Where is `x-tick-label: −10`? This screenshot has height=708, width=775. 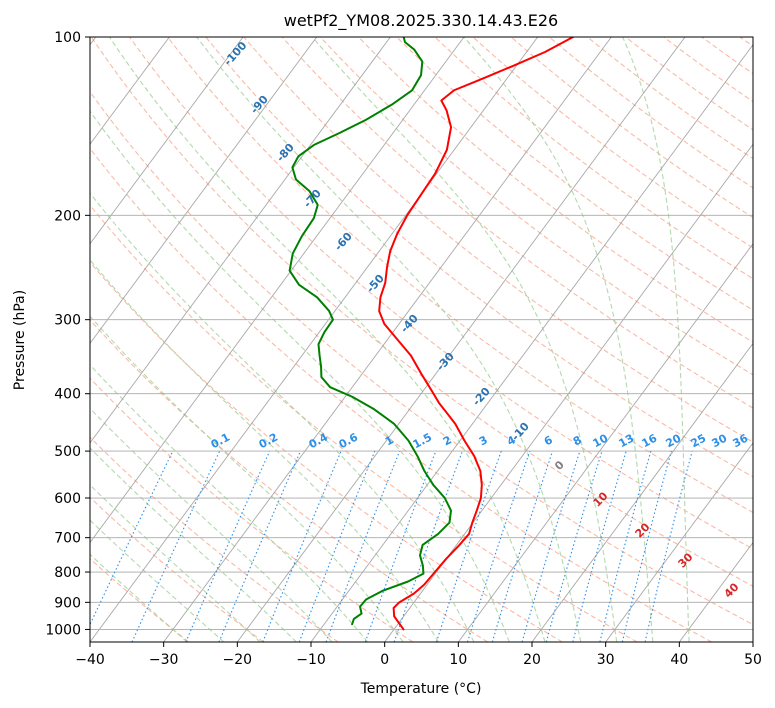 x-tick-label: −10 is located at coordinates (311, 660).